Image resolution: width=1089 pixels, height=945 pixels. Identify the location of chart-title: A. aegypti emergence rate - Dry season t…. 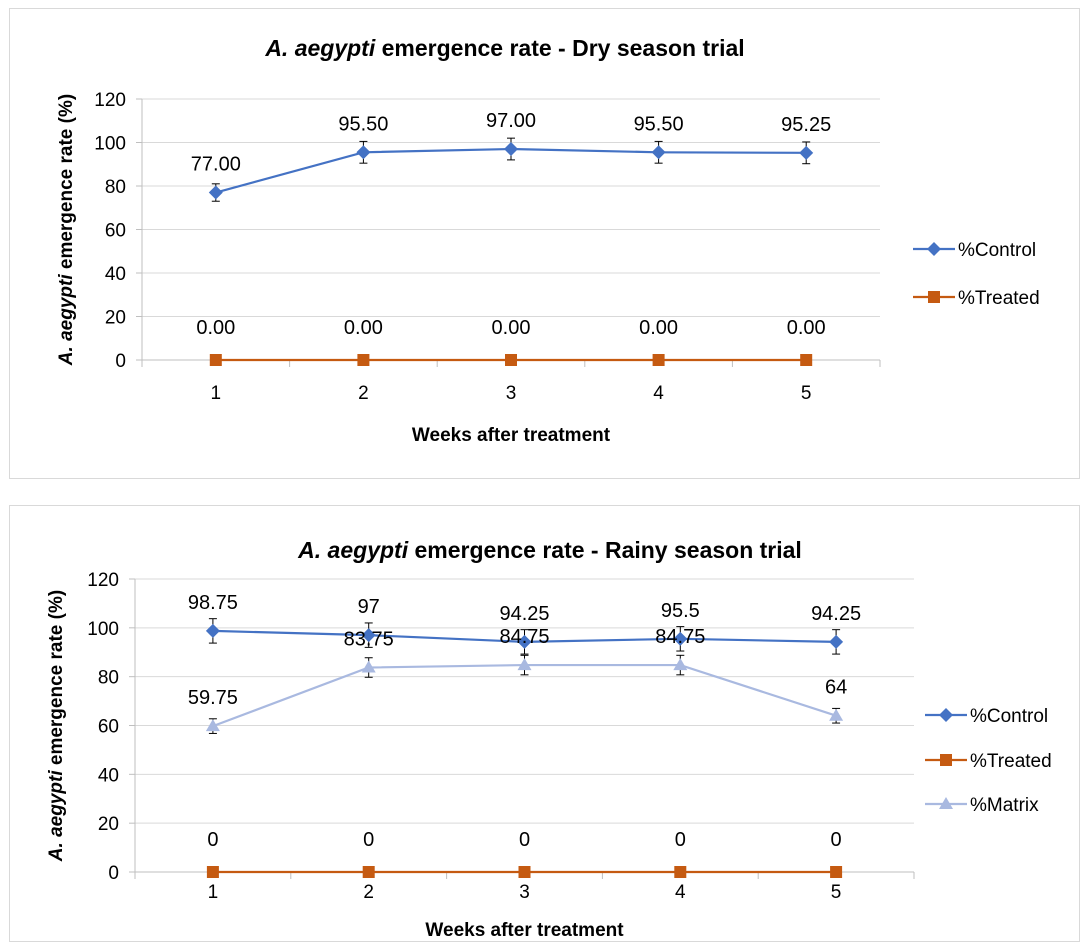
(504, 48).